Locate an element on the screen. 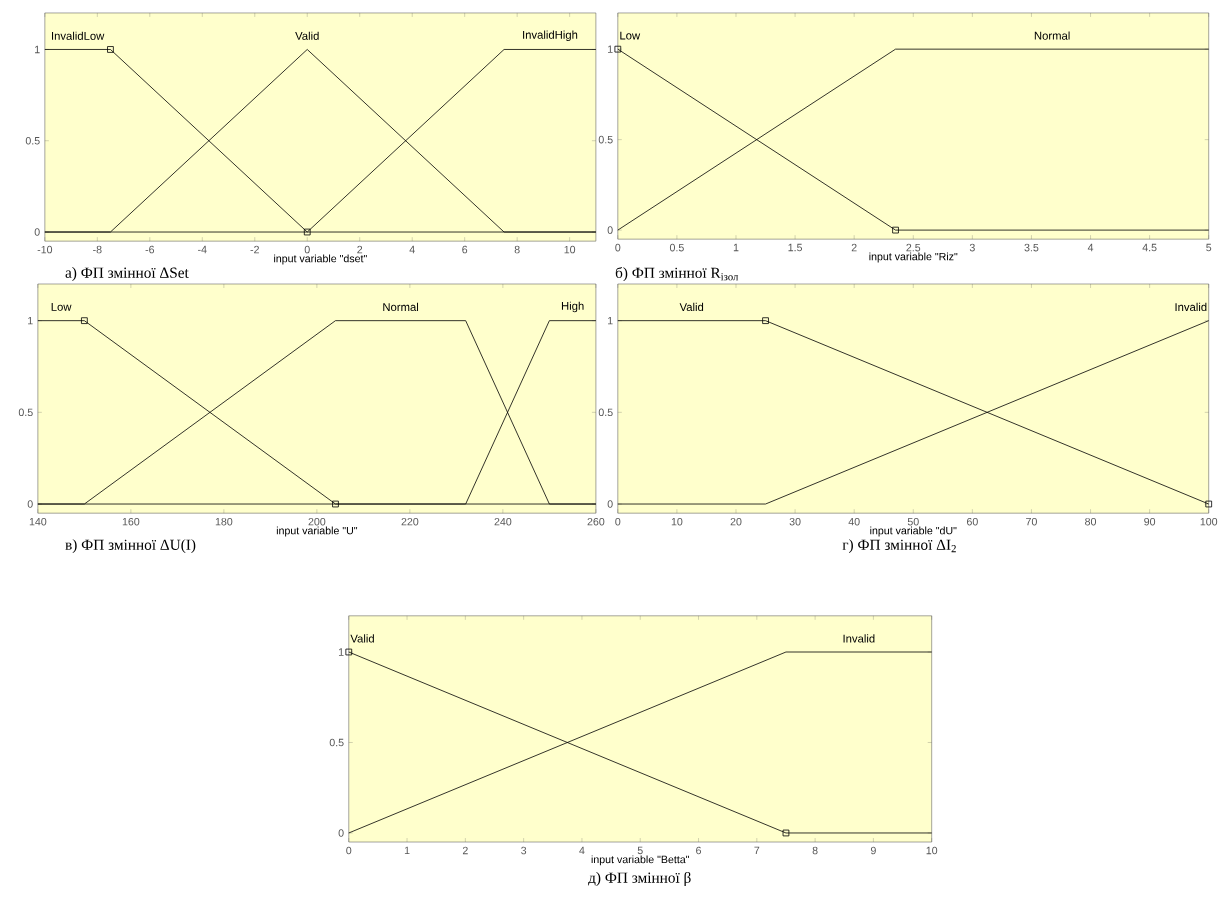  x-tick-label: 7 is located at coordinates (757, 850).